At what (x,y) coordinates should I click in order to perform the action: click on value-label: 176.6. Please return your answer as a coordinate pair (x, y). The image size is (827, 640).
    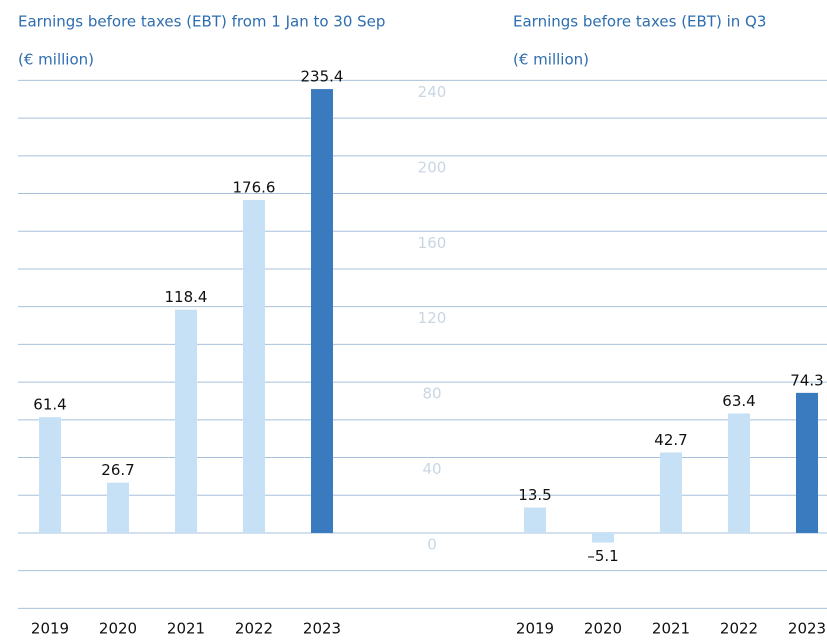
    Looking at the image, I should click on (254, 187).